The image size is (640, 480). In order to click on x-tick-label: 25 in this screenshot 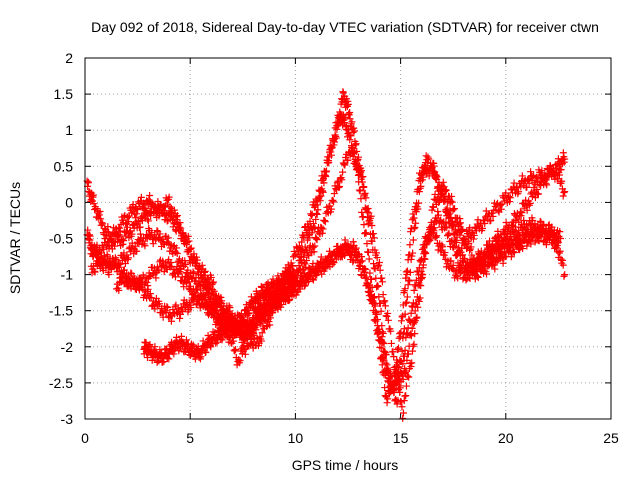, I will do `click(611, 438)`.